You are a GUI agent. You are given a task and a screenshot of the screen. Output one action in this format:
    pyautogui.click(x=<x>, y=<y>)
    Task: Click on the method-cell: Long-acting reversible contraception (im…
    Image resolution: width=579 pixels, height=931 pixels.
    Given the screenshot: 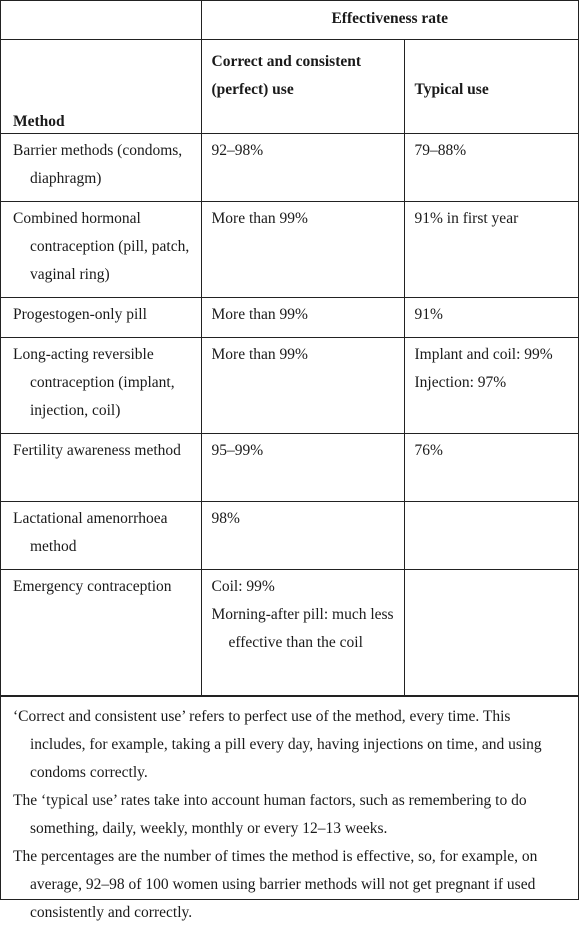 What is the action you would take?
    pyautogui.click(x=101, y=385)
    